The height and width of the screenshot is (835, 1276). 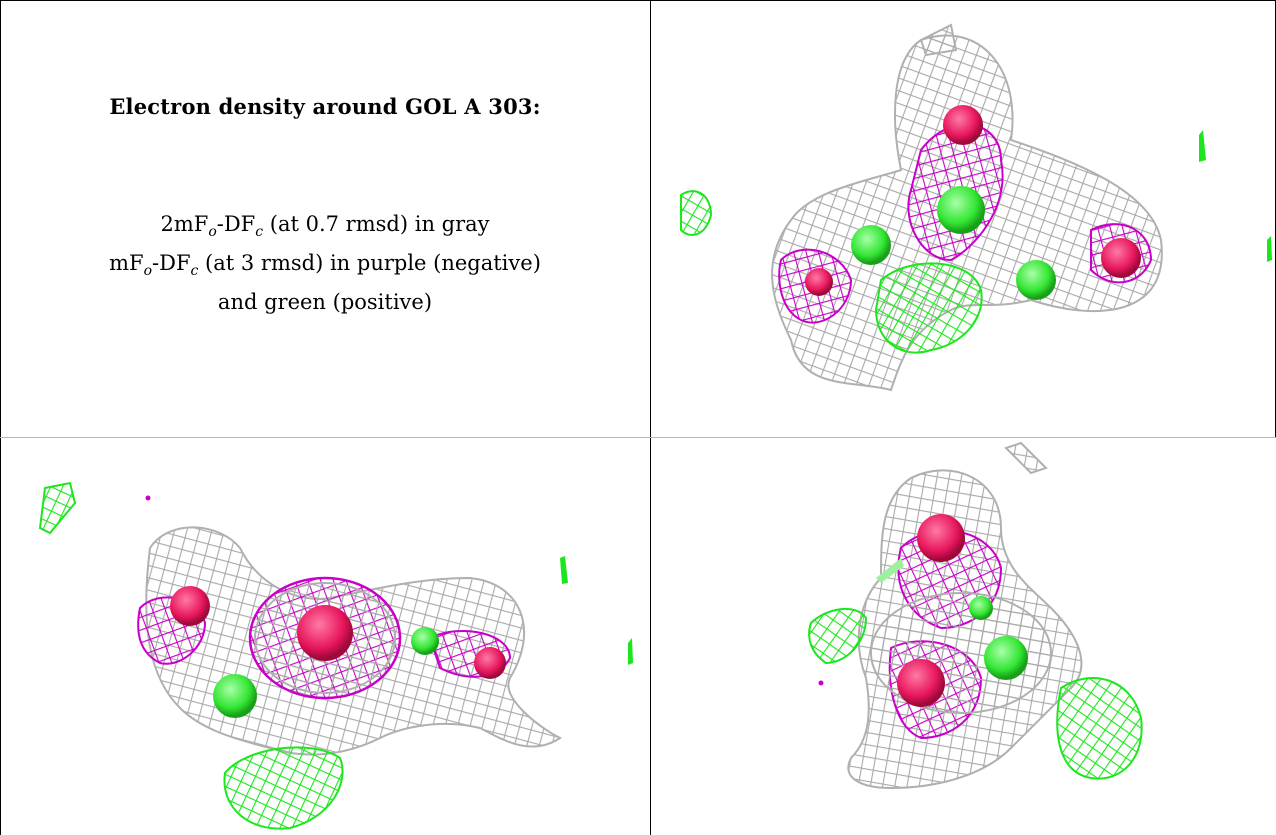 What do you see at coordinates (325, 106) in the screenshot?
I see `legend-title: Electron density around GOL A 303:` at bounding box center [325, 106].